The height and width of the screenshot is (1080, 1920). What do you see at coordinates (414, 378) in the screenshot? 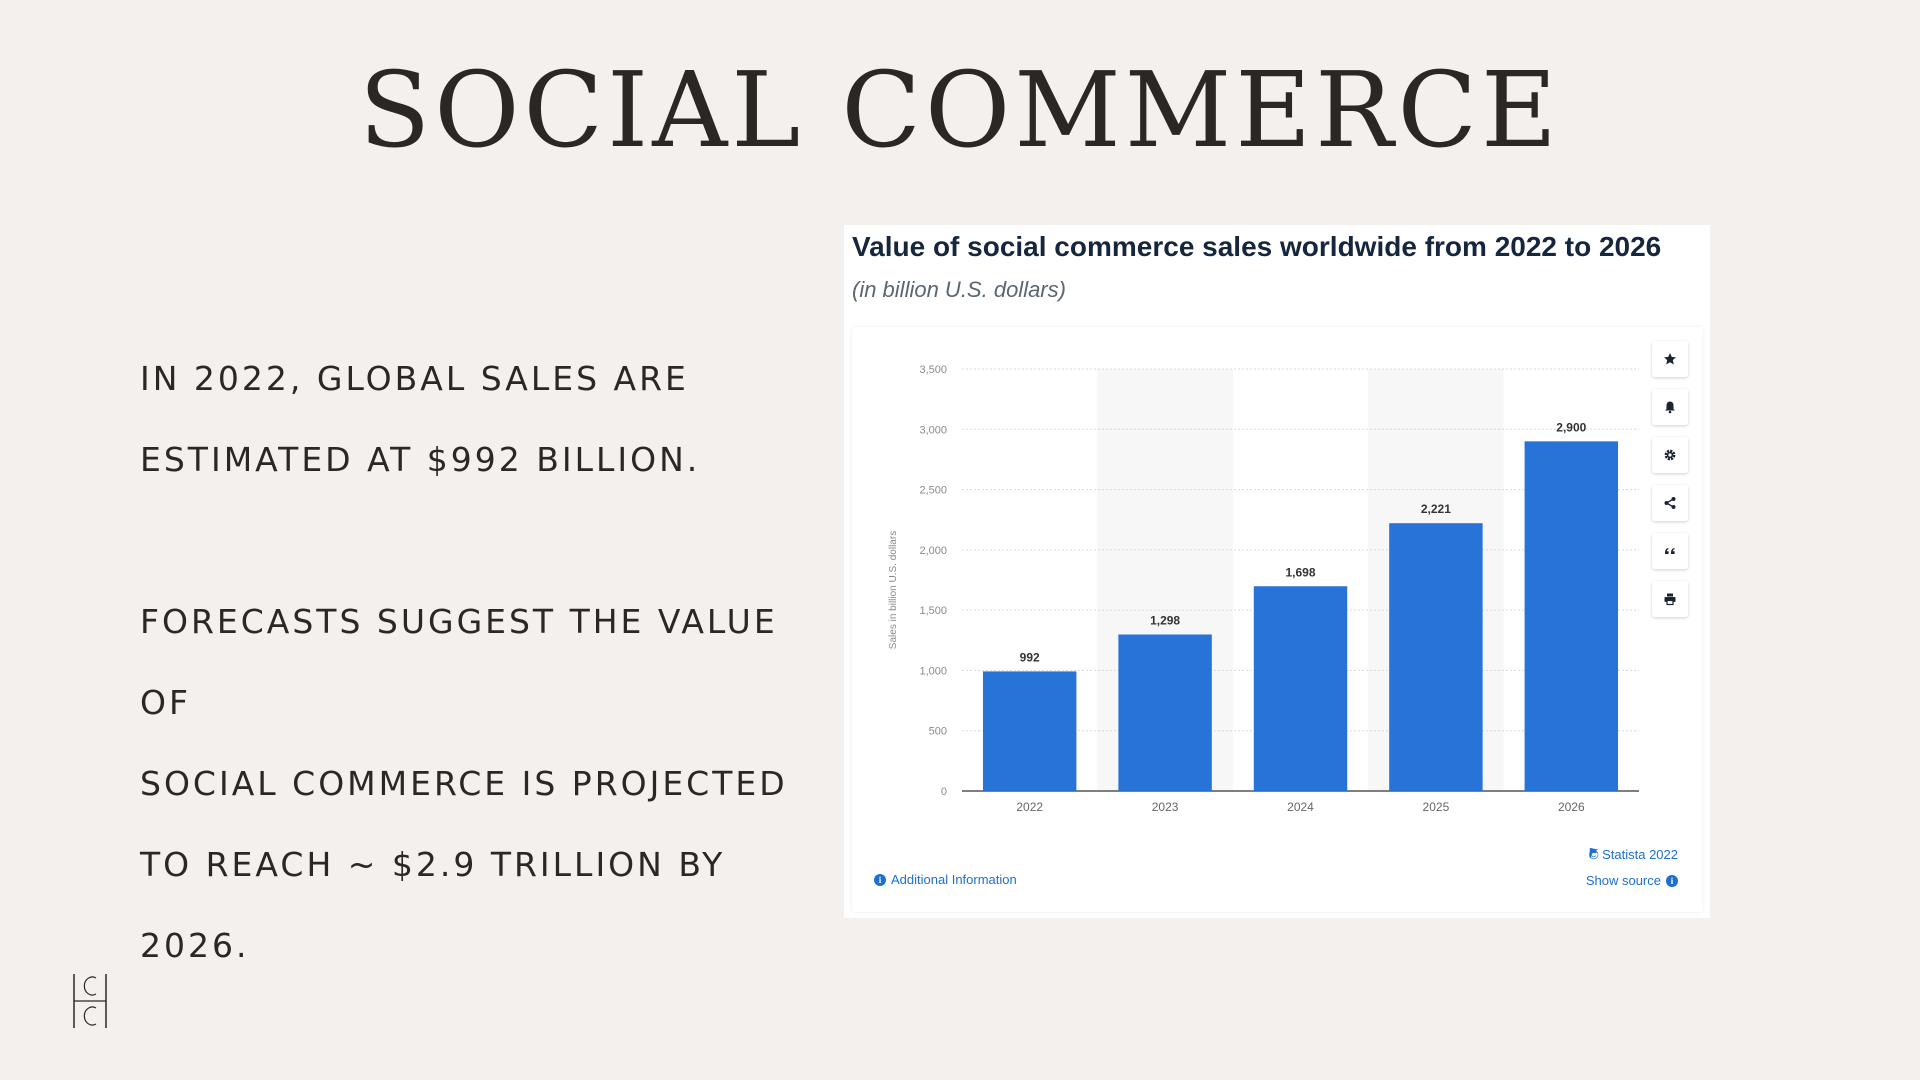
I see `body-line: IN 2022, GLOBAL SALES ARE` at bounding box center [414, 378].